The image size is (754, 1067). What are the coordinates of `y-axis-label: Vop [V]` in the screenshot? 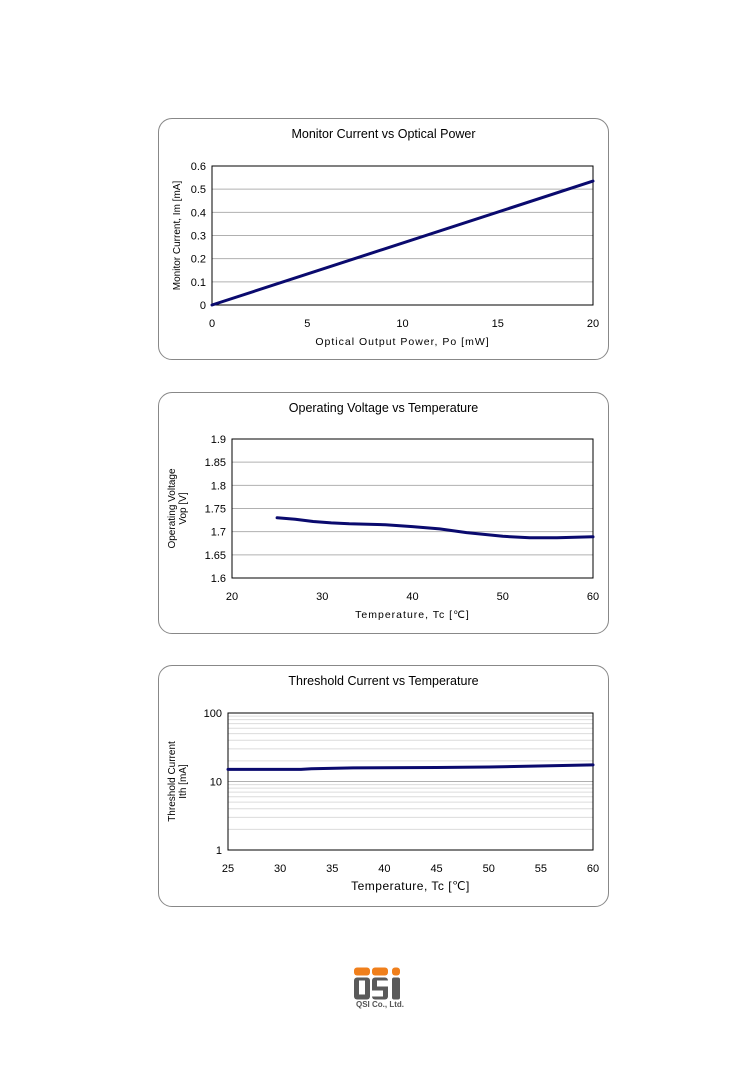 It's located at (183, 508).